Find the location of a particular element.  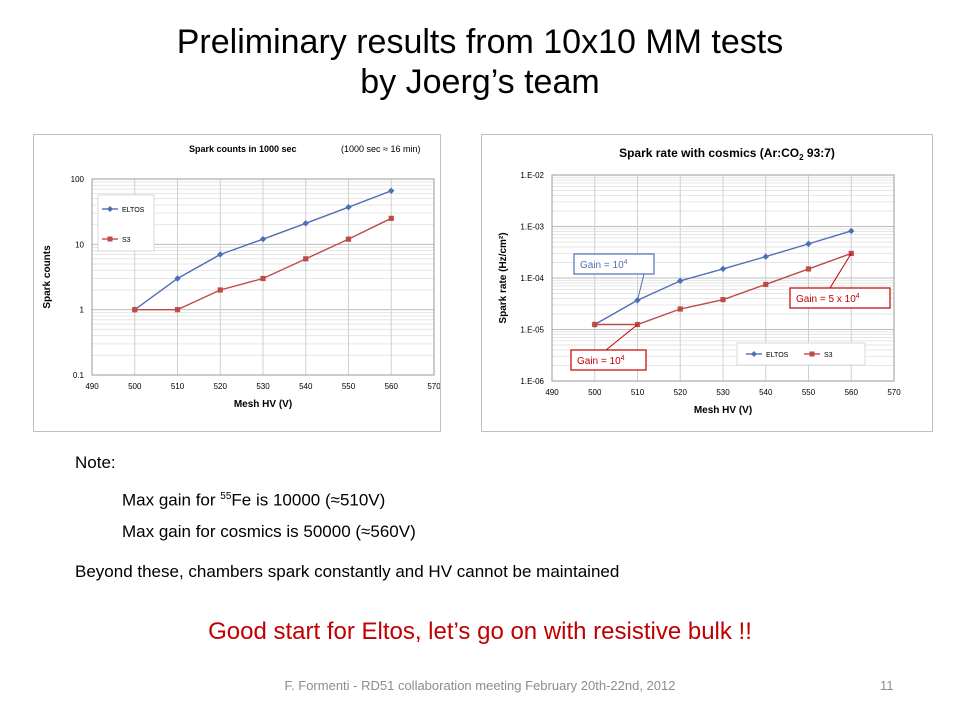

spark-rate-gain-callout-3-box is located at coordinates (608, 360).